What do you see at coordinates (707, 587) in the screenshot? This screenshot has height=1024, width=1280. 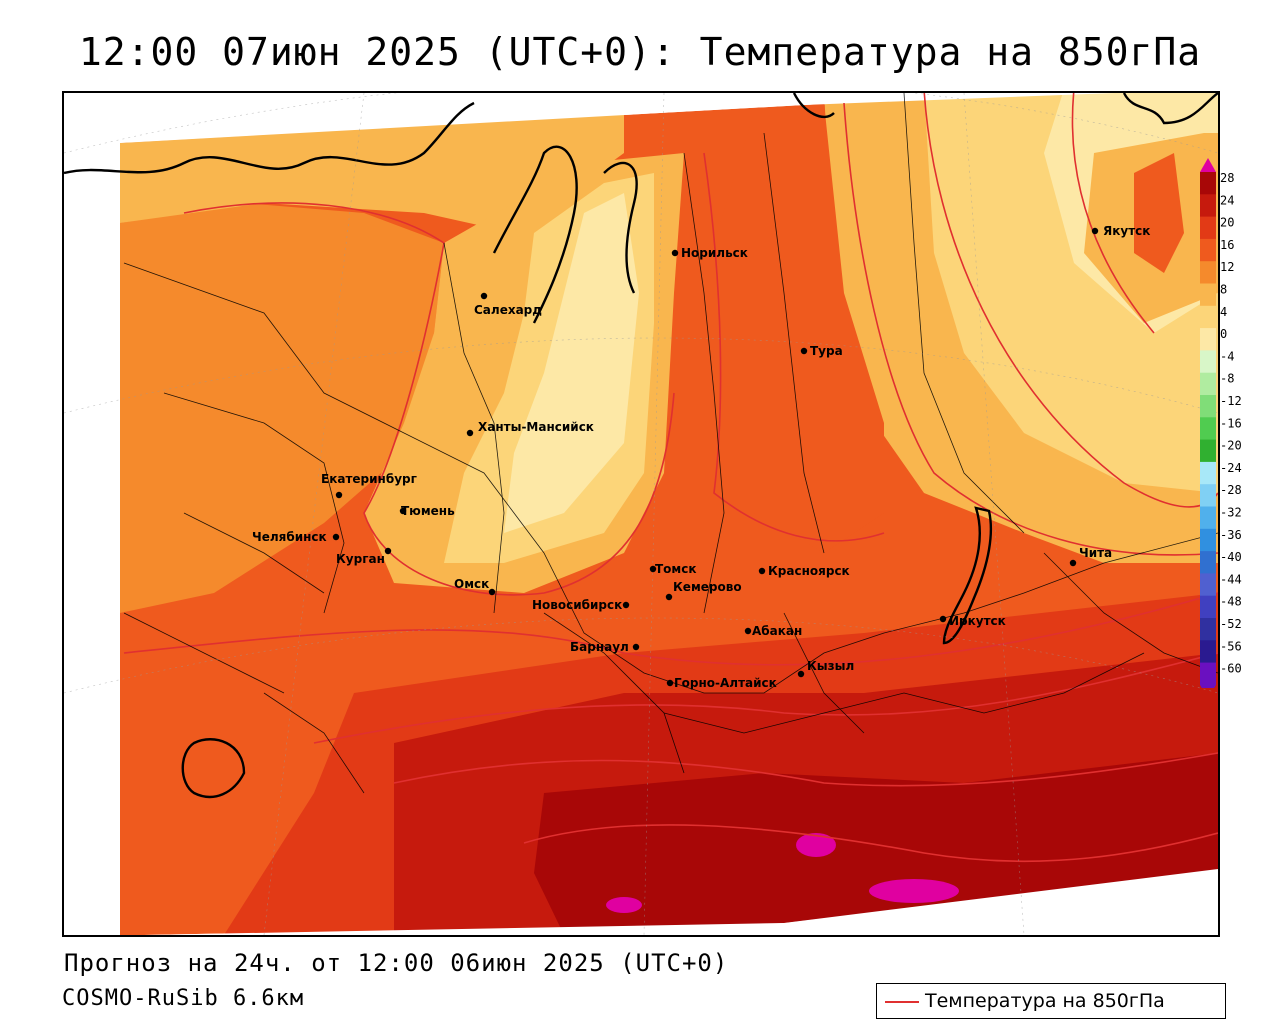 I see `city-name: Кемерово` at bounding box center [707, 587].